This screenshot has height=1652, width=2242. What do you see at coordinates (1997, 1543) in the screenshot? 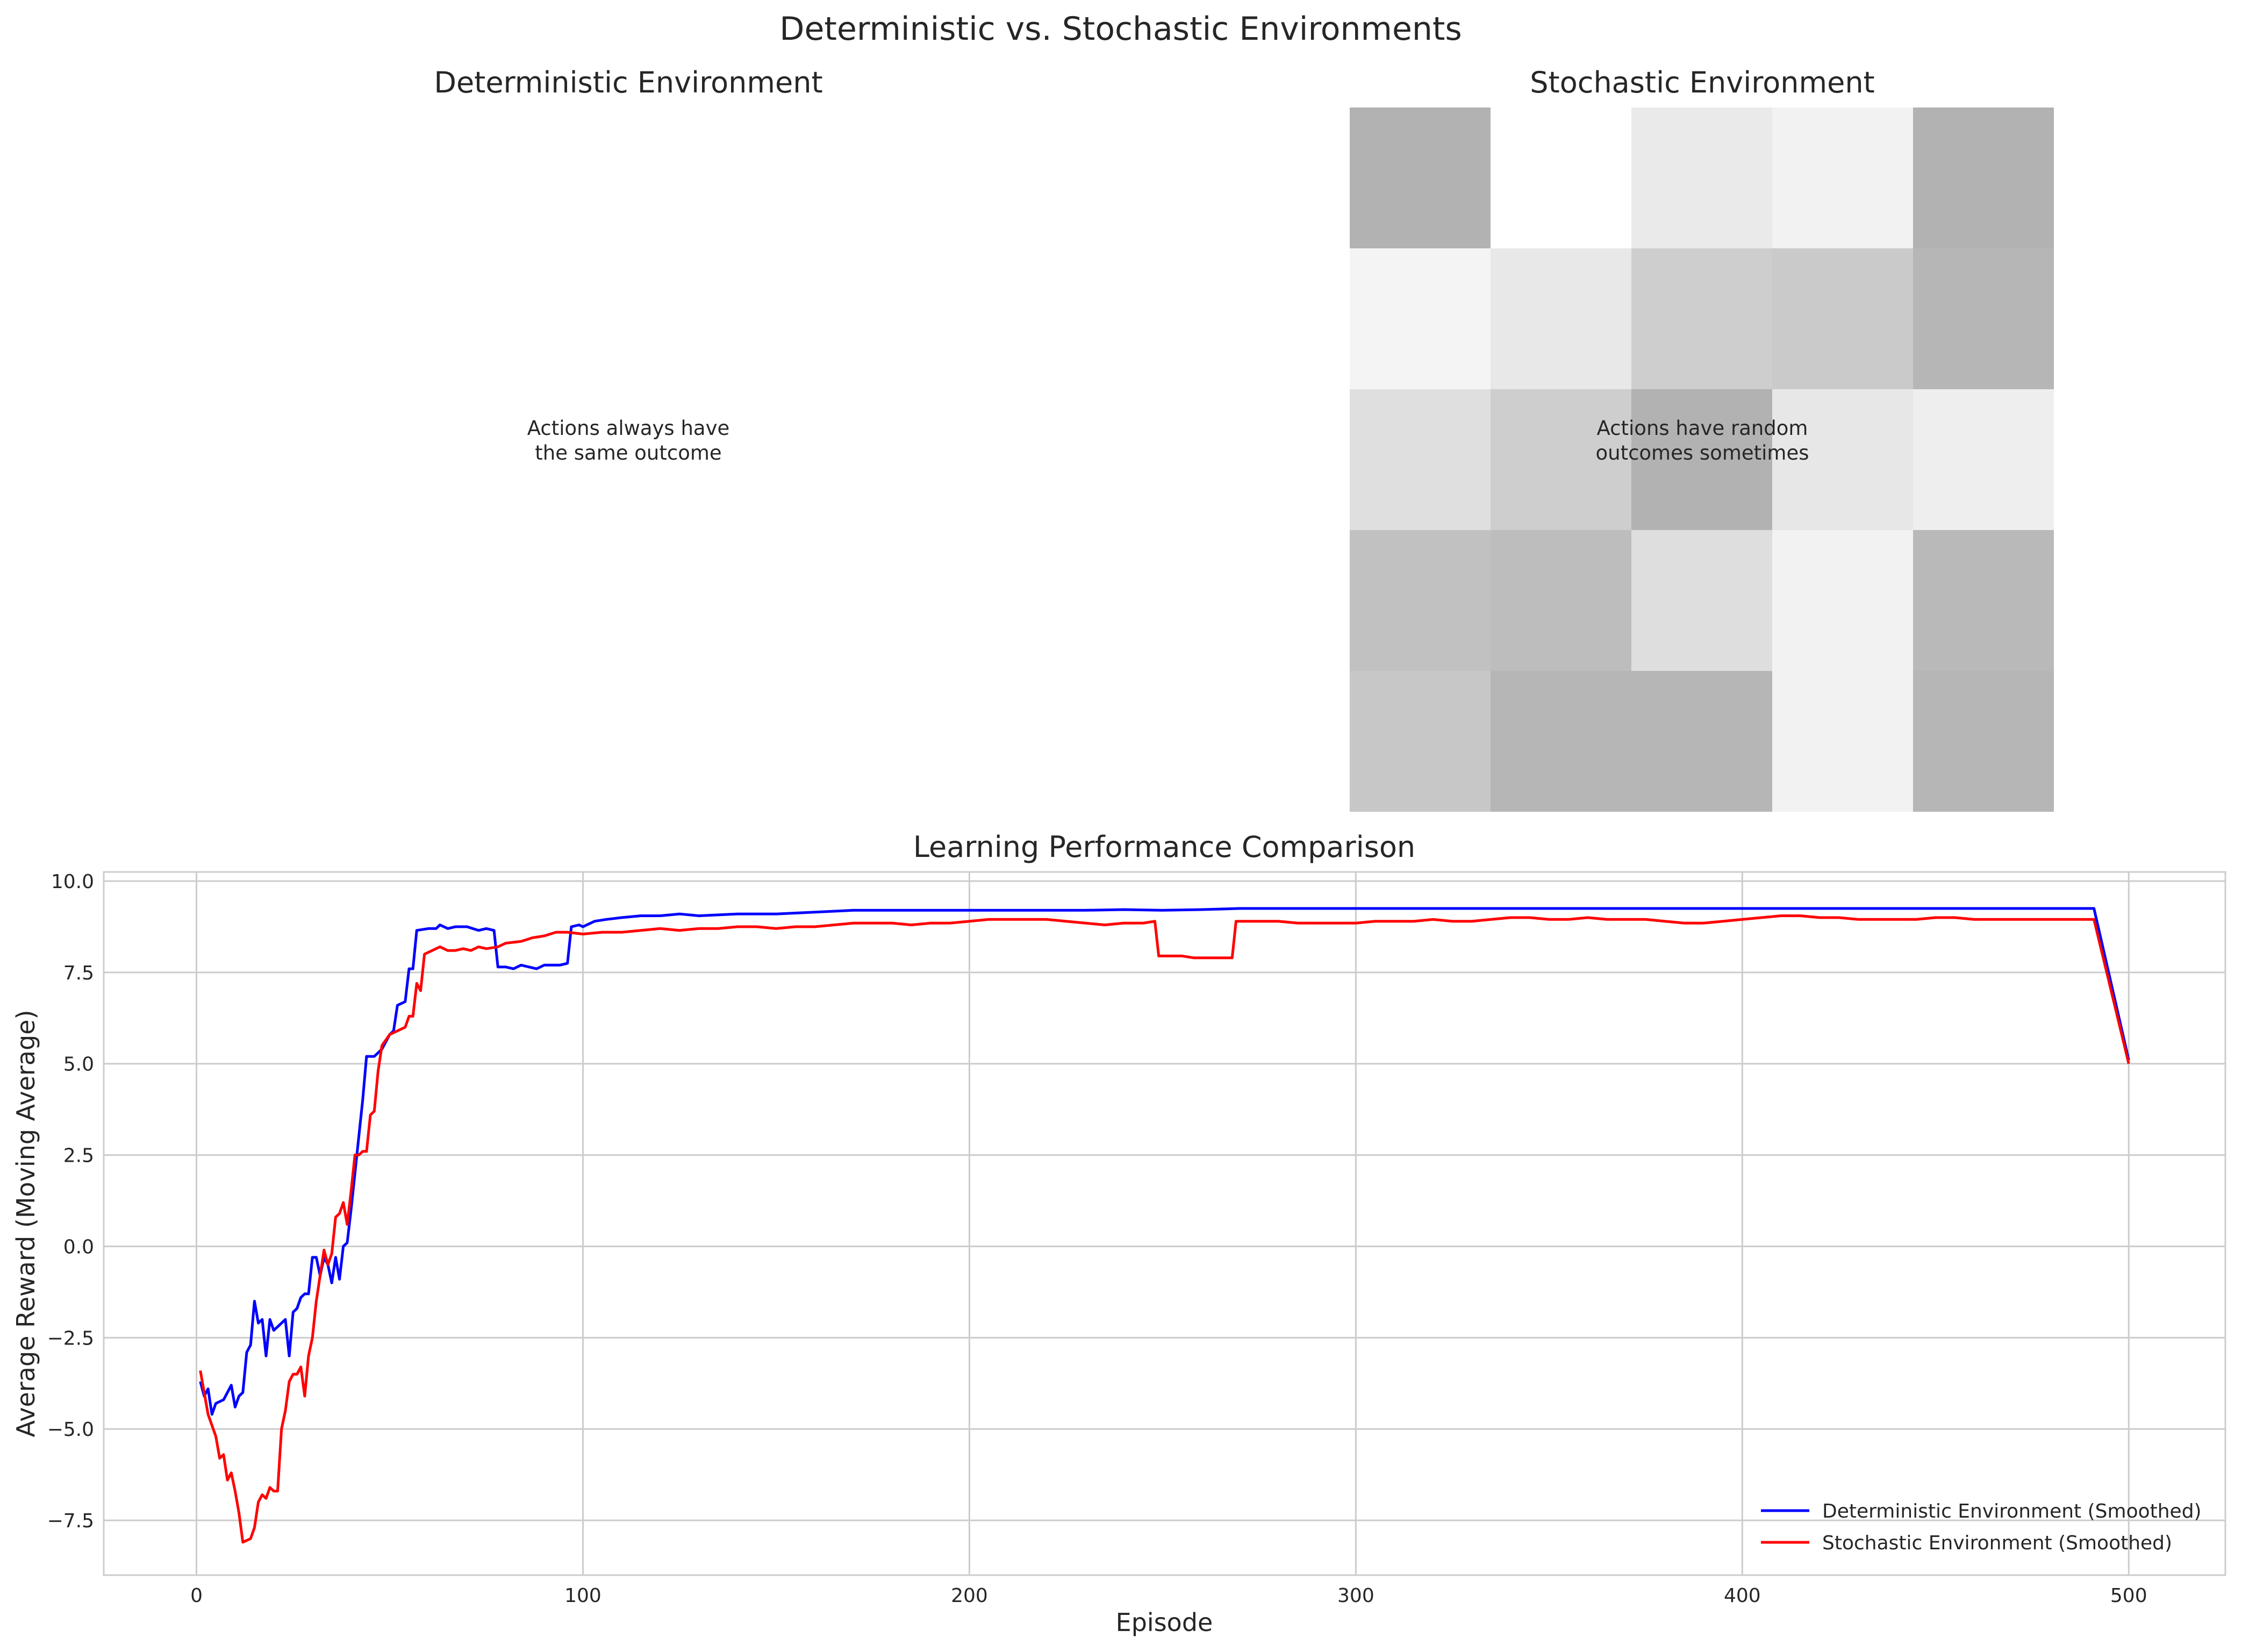
I see `legend-label-stochastic: Stochastic Environment (Smoothed)` at bounding box center [1997, 1543].